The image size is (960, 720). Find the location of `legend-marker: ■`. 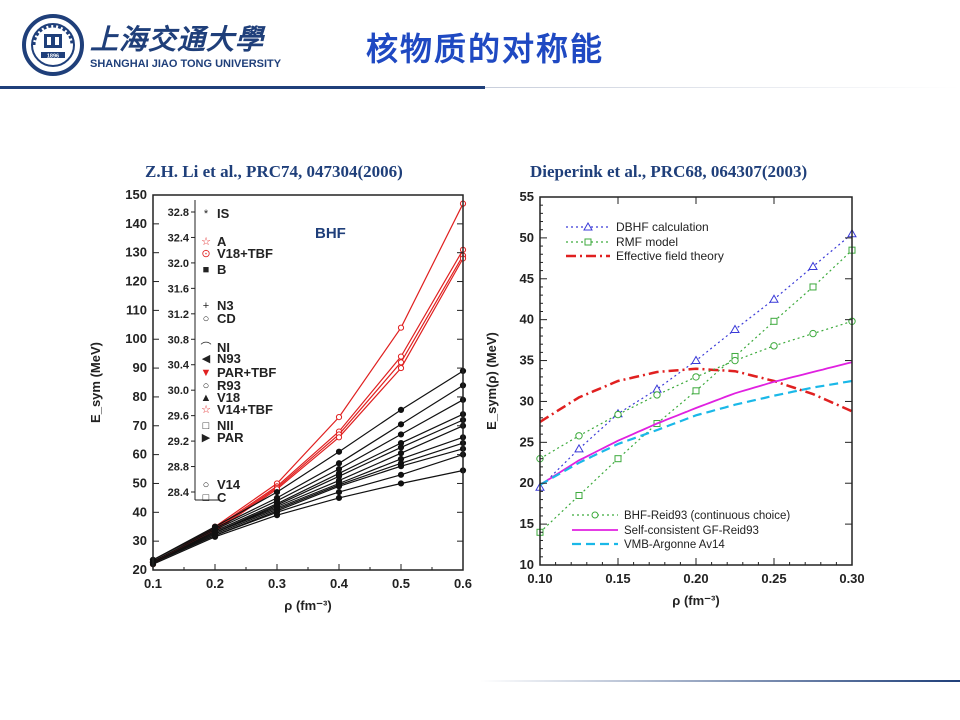

legend-marker: ■ is located at coordinates (206, 270).